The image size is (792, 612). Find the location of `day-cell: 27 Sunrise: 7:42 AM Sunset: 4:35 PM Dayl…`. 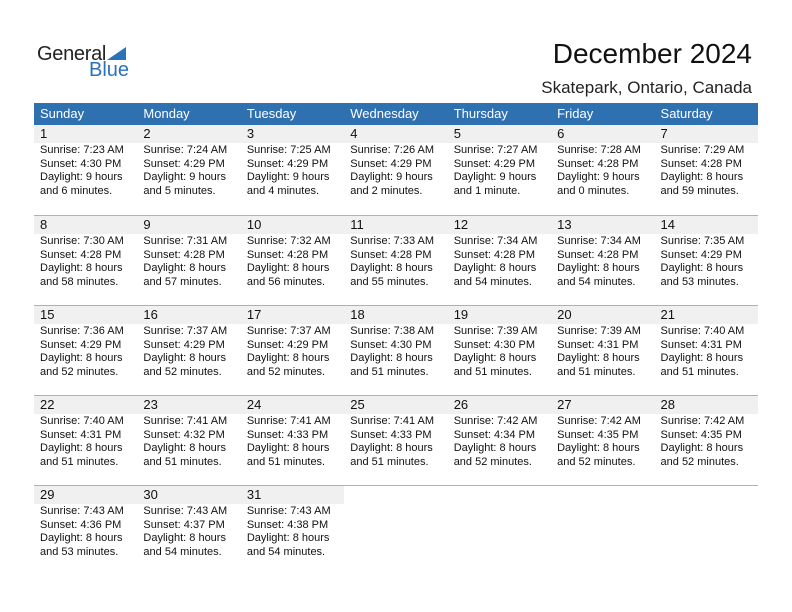

day-cell: 27 Sunrise: 7:42 AM Sunset: 4:35 PM Dayl… is located at coordinates (603, 440).